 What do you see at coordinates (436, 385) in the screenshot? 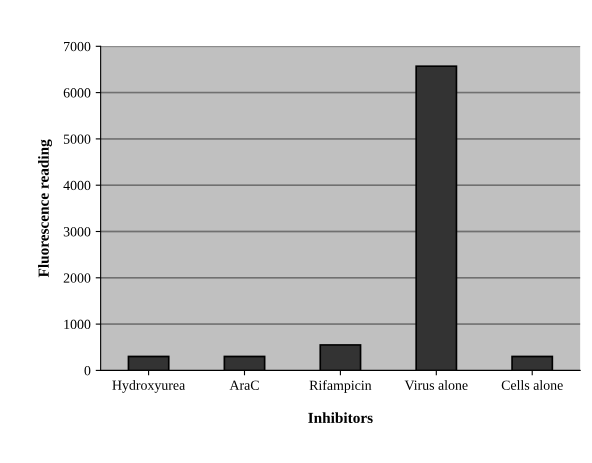
I see `x-tick-label: Virus alone` at bounding box center [436, 385].